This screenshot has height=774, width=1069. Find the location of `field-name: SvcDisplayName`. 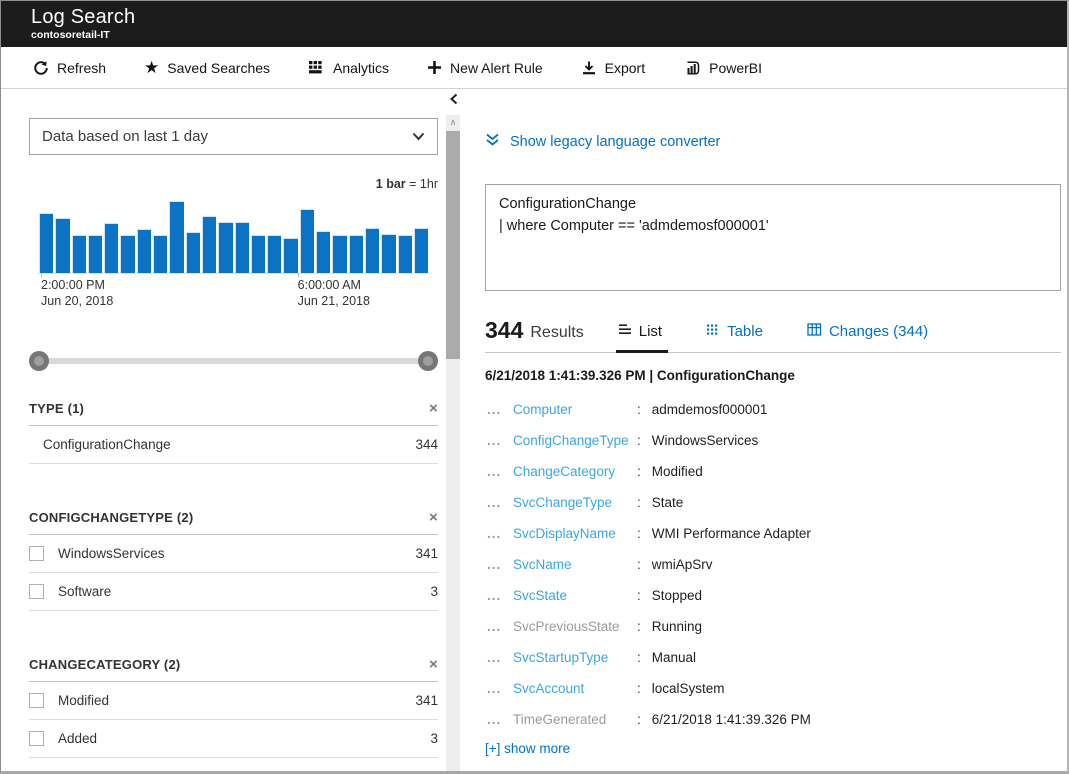

field-name: SvcDisplayName is located at coordinates (564, 533).